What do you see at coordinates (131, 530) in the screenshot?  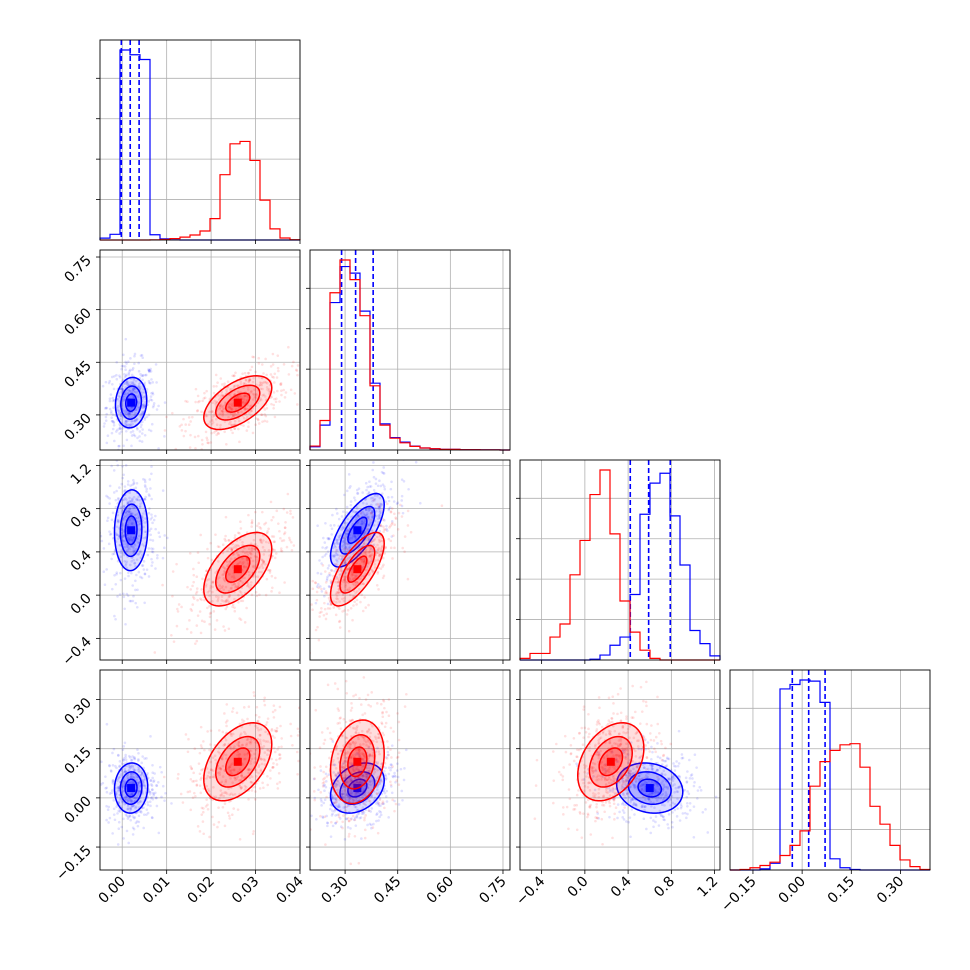 I see `density-peak-blue` at bounding box center [131, 530].